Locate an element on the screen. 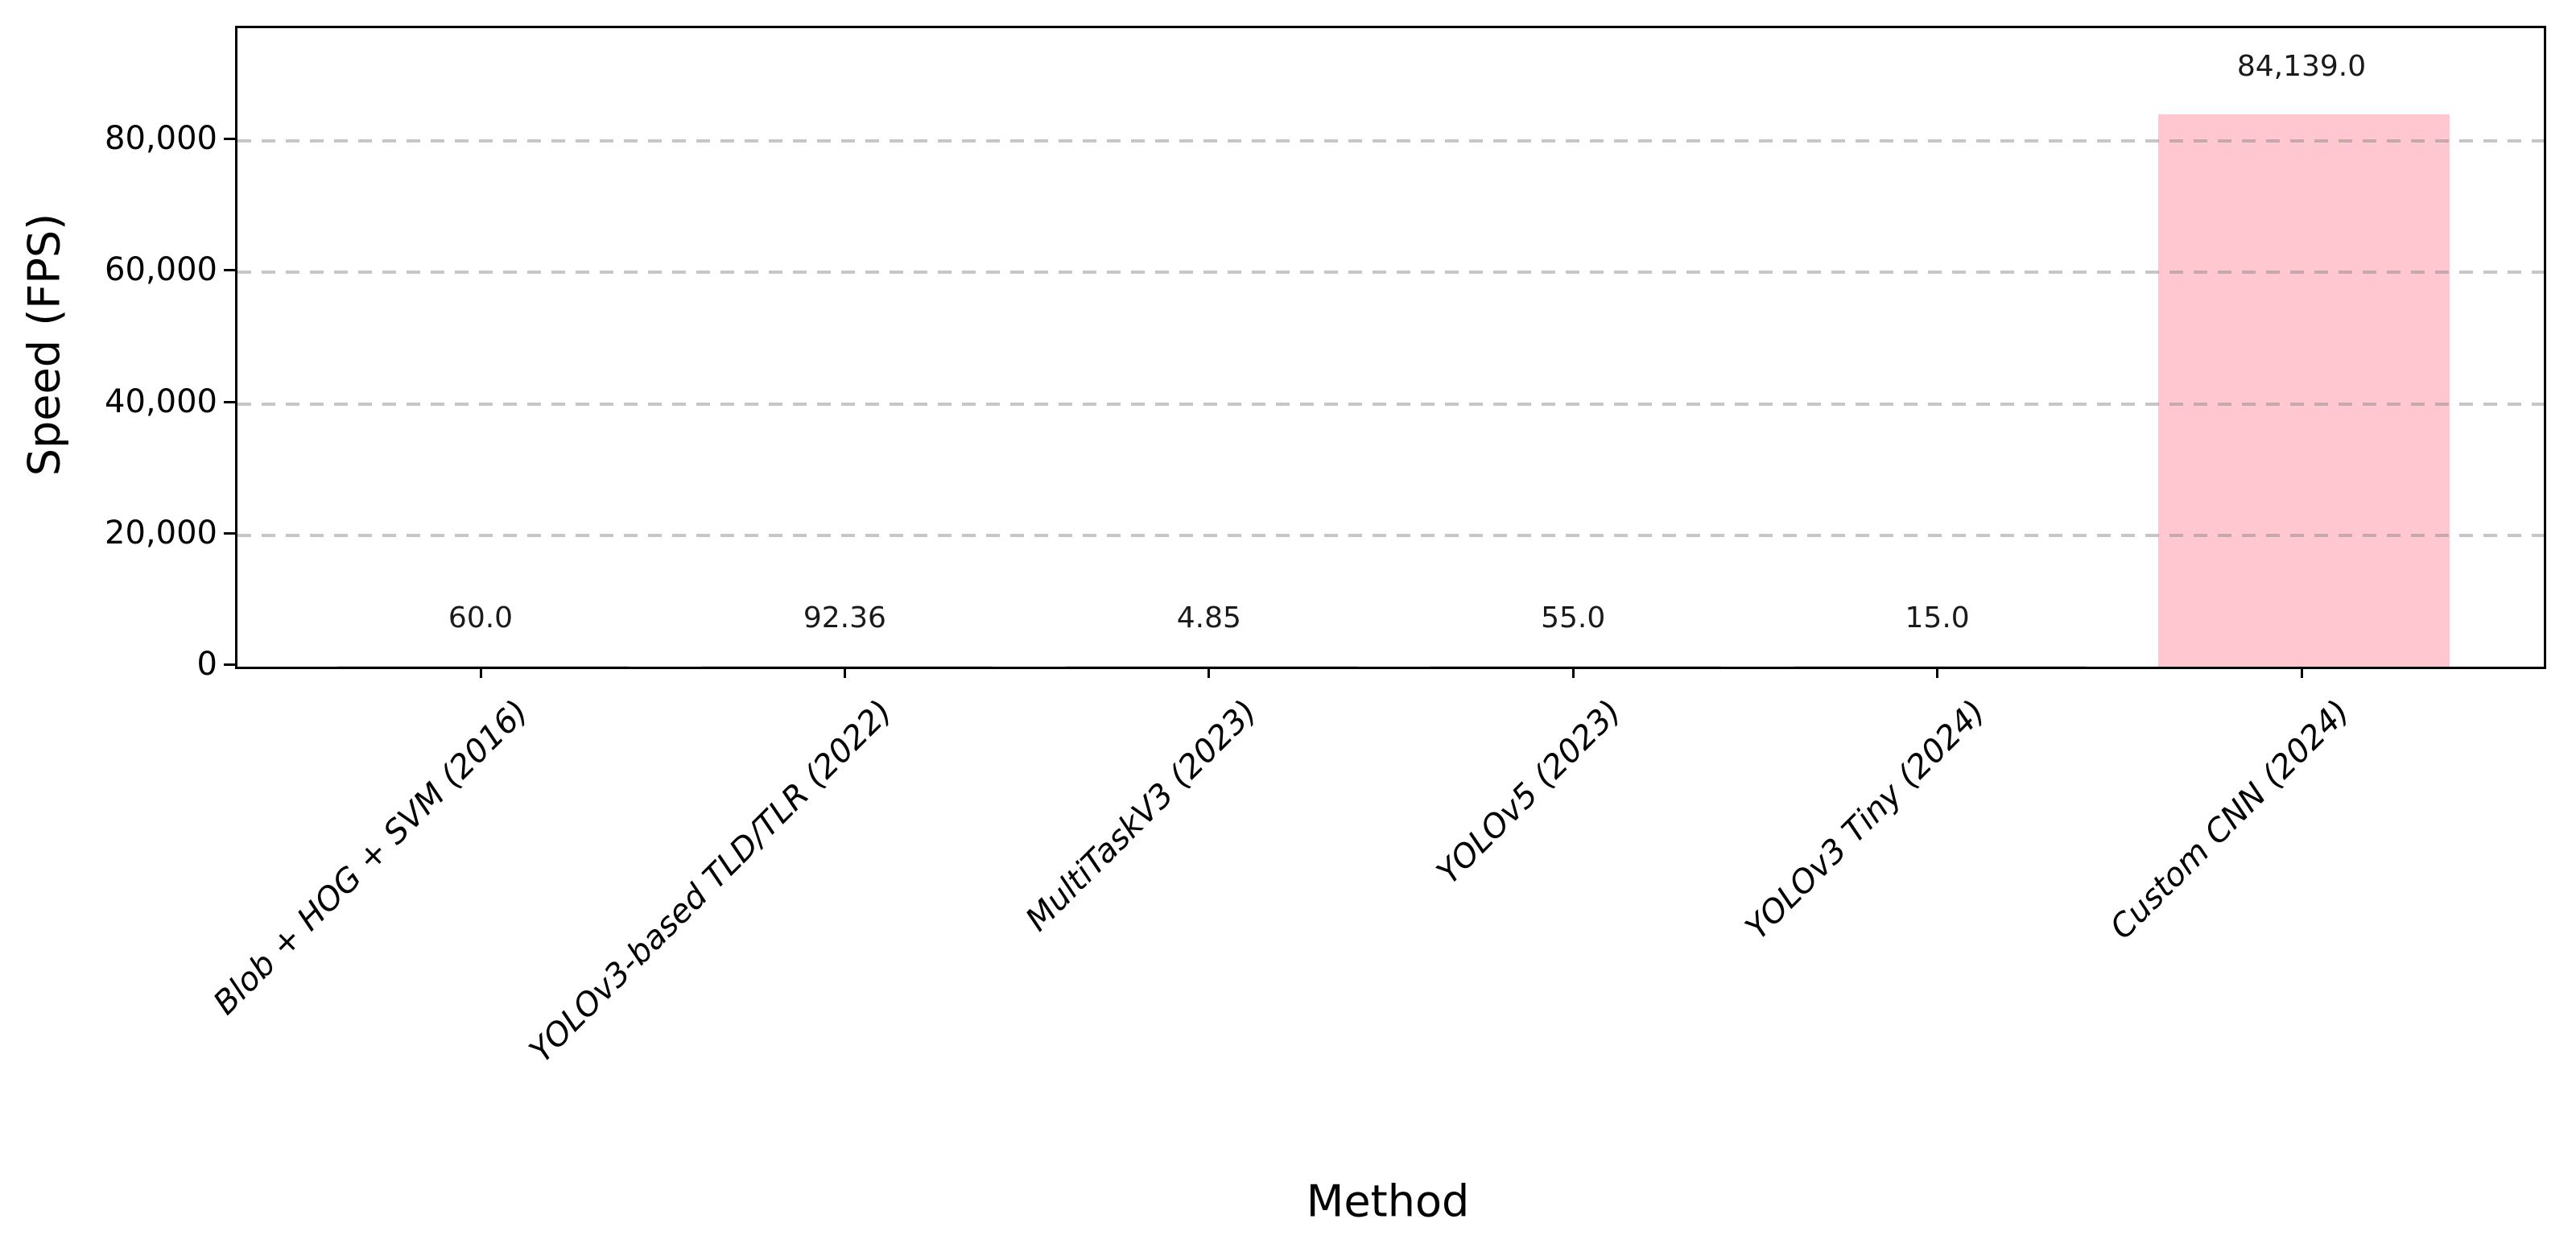 The height and width of the screenshot is (1248, 2576). y-tick-label: 20,000 is located at coordinates (161, 533).